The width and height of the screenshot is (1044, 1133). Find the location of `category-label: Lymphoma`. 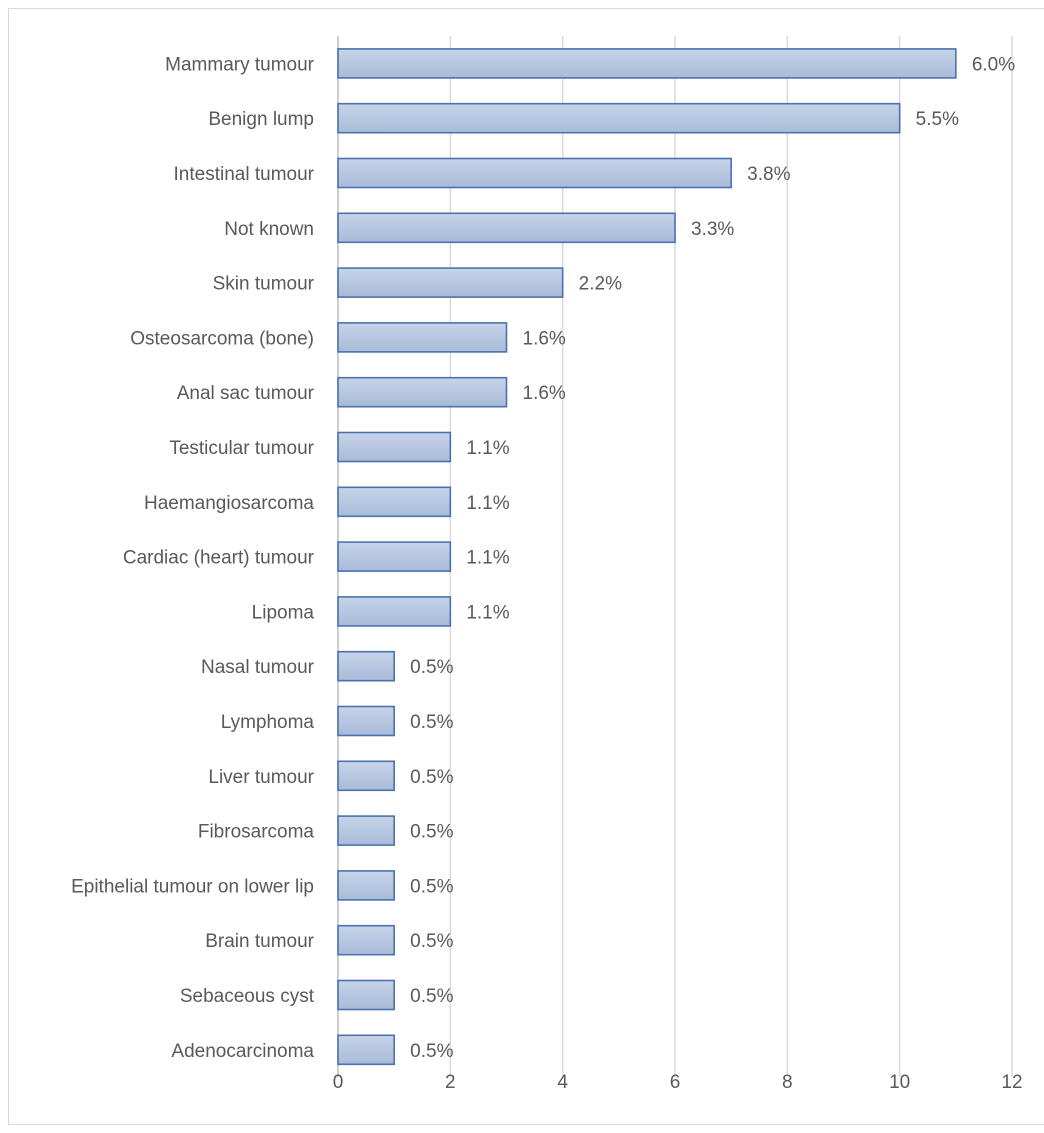

category-label: Lymphoma is located at coordinates (268, 722).